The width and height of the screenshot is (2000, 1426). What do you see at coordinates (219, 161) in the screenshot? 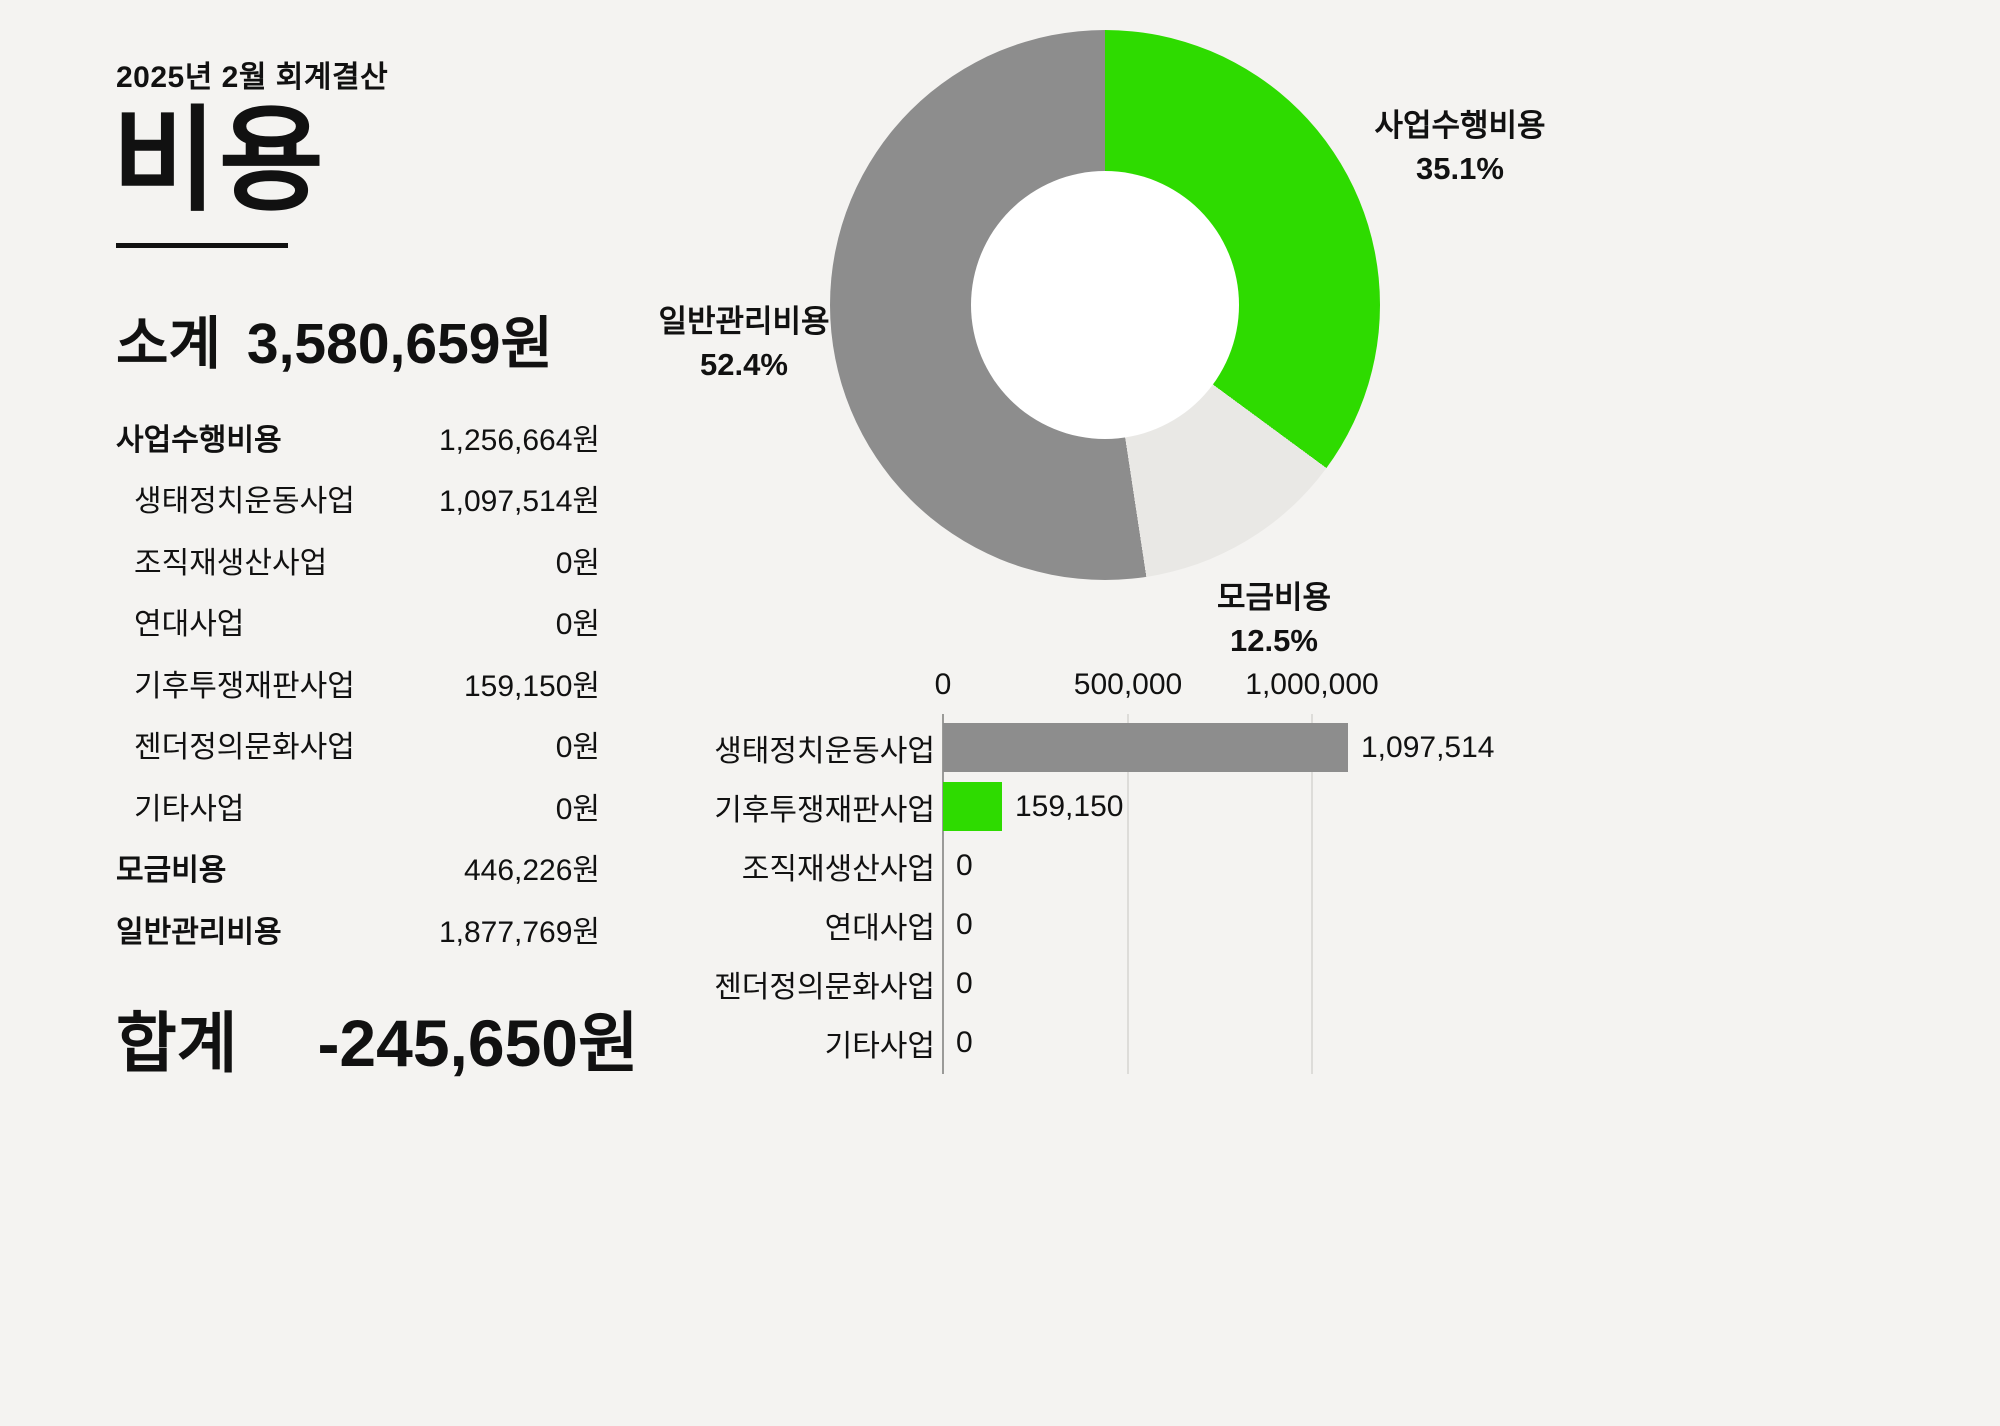
I see `page-title: 비용` at bounding box center [219, 161].